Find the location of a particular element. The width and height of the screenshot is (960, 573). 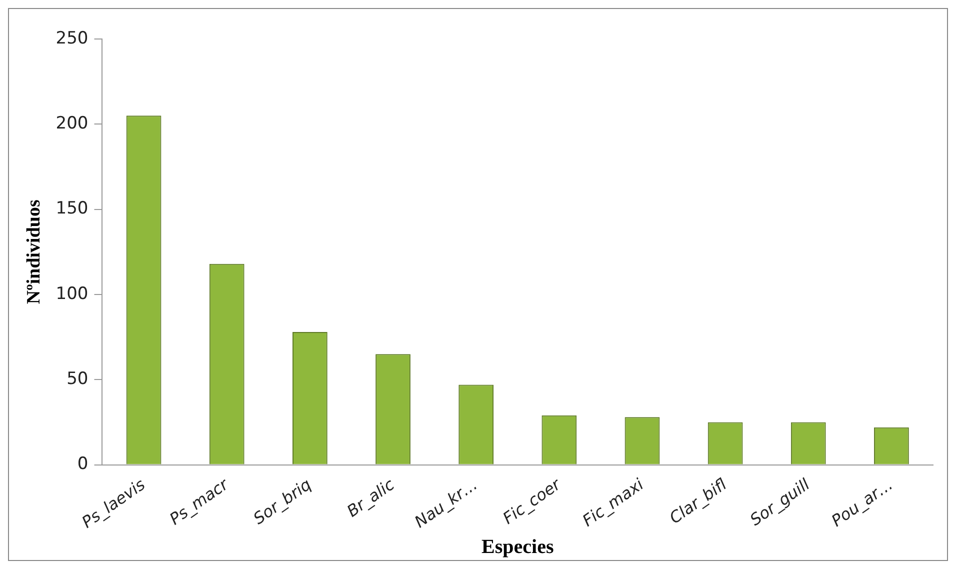

y-tick-label: 200 is located at coordinates (72, 124).